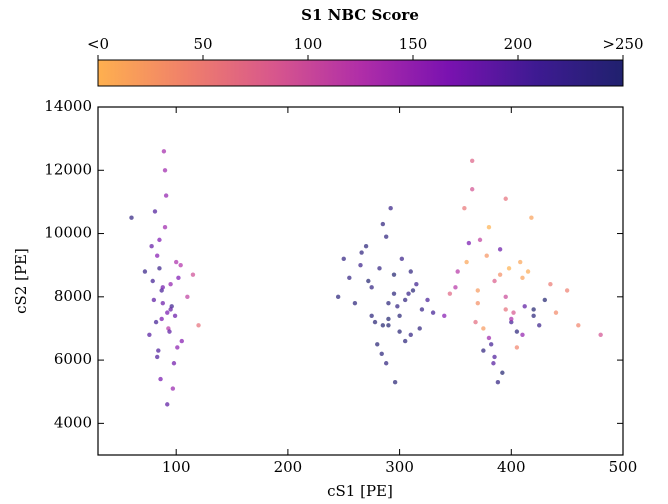 The width and height of the screenshot is (668, 504). What do you see at coordinates (518, 44) in the screenshot?
I see `colorbar-tick-label: 200` at bounding box center [518, 44].